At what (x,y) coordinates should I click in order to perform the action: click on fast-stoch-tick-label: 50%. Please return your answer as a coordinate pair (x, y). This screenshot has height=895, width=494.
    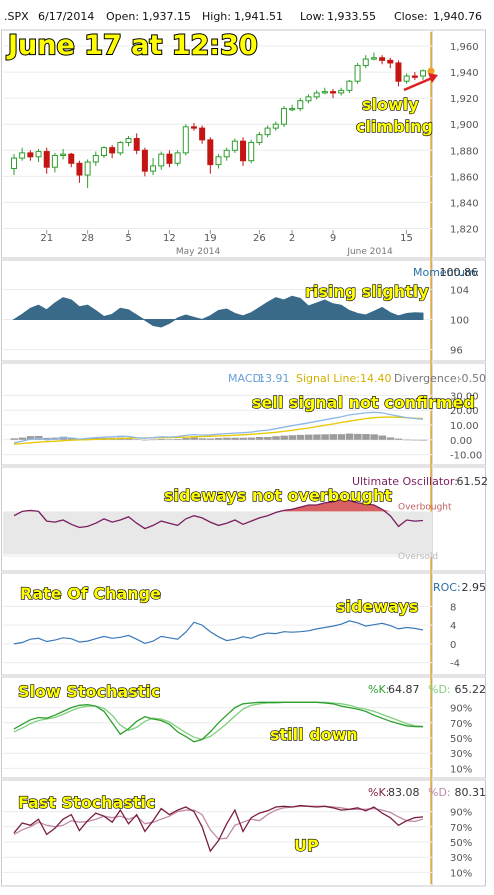
    Looking at the image, I should click on (461, 843).